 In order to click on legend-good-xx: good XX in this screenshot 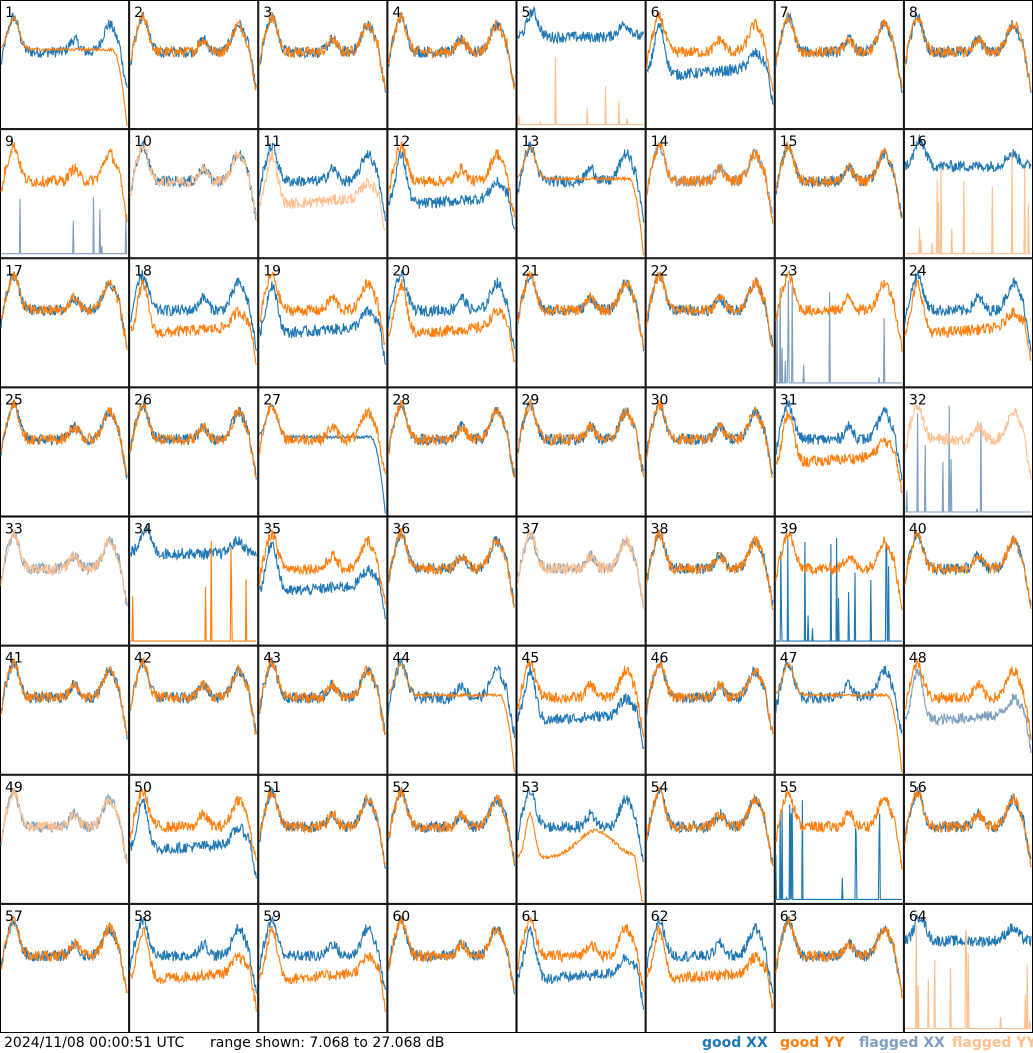, I will do `click(735, 1043)`.